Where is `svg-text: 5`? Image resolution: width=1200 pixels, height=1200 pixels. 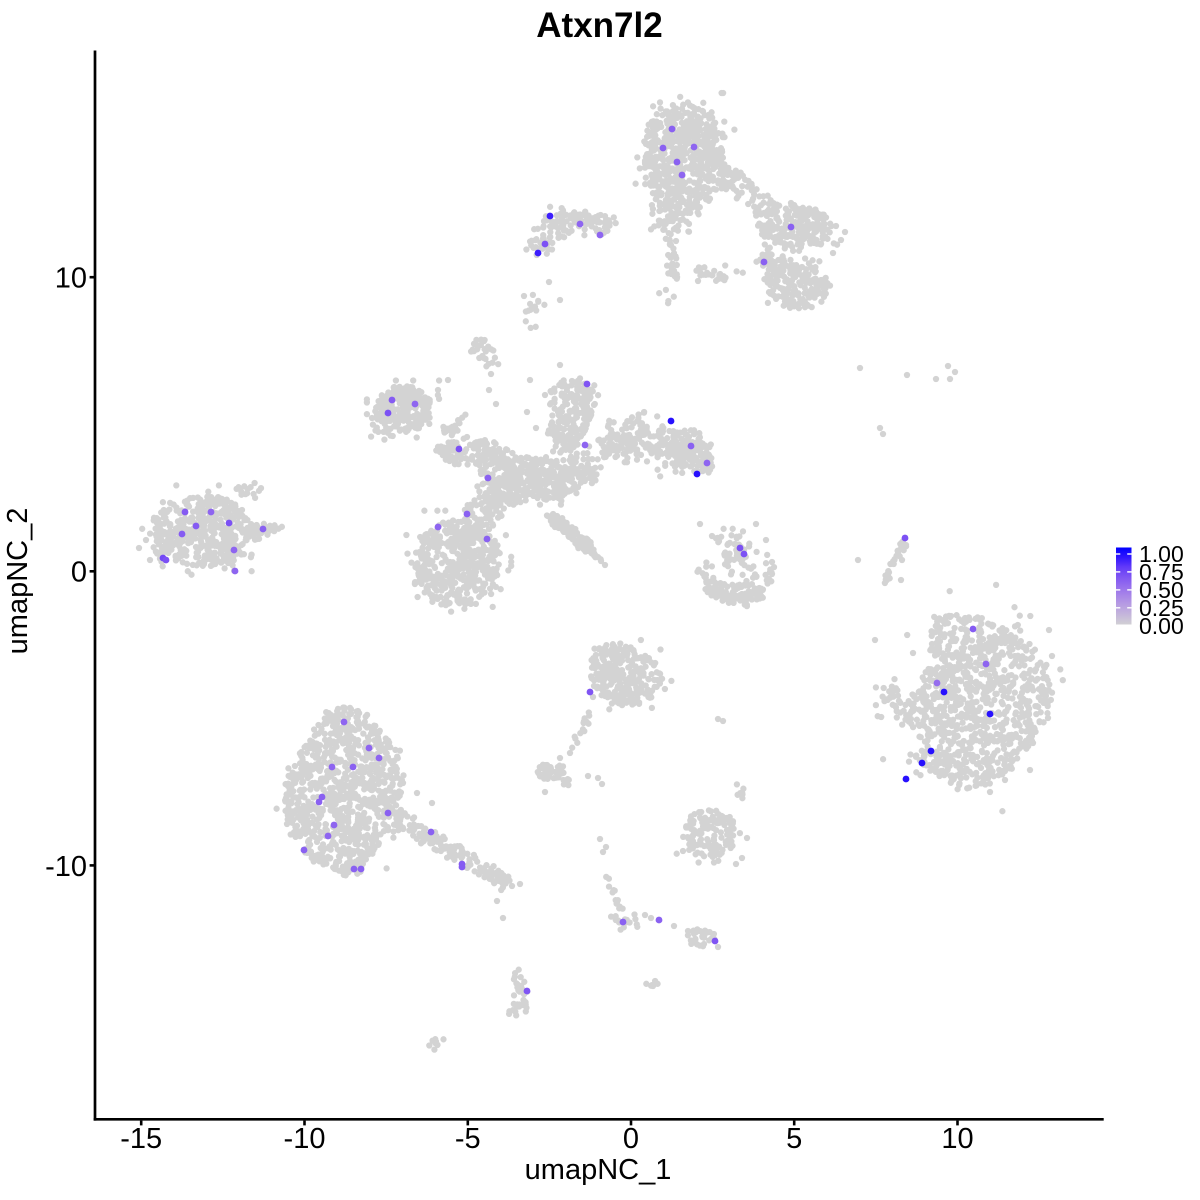 svg-text: 5 is located at coordinates (794, 1139).